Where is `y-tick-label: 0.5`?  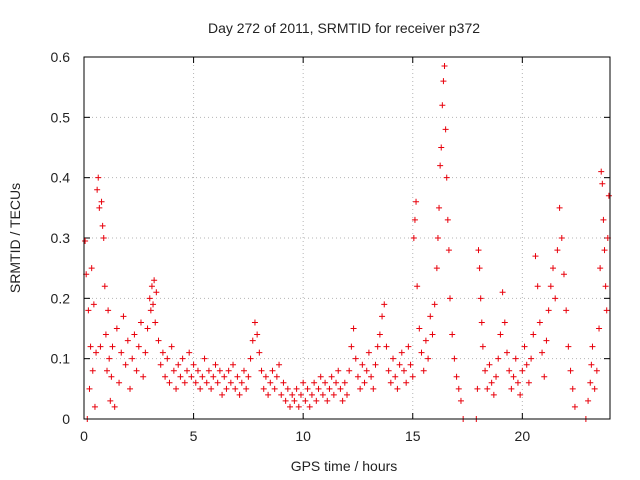 y-tick-label: 0.5 is located at coordinates (61, 117).